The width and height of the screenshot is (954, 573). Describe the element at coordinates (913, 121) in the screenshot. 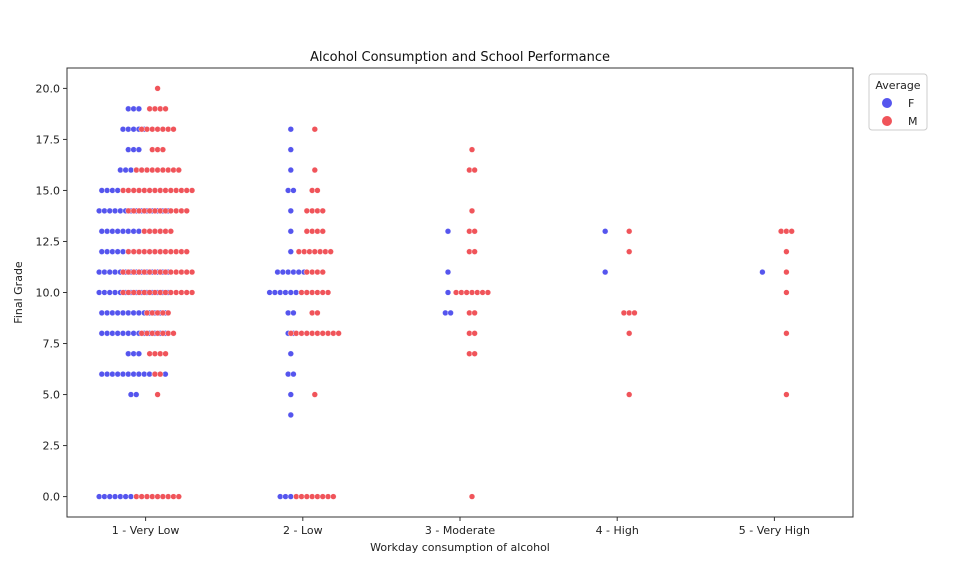

I see `legend-label: M` at that location.